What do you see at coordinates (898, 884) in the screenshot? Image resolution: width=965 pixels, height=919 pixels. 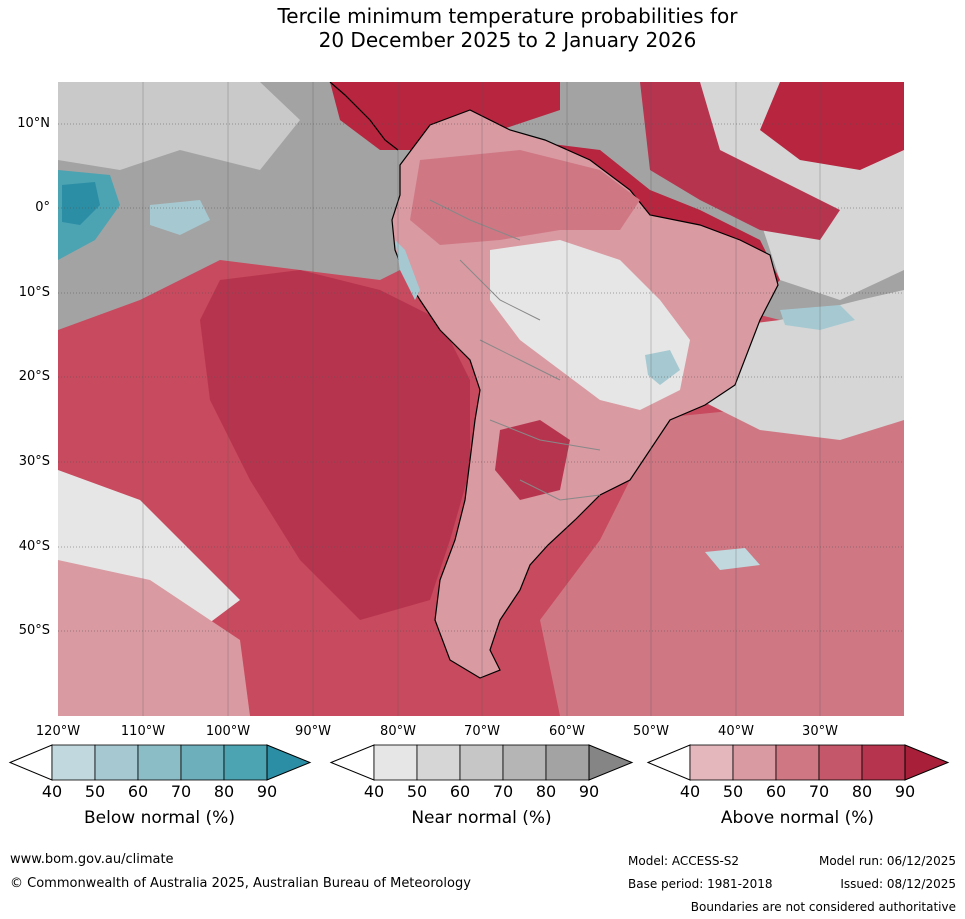 I see `footer-issued: Issued: 08/12/2025` at bounding box center [898, 884].